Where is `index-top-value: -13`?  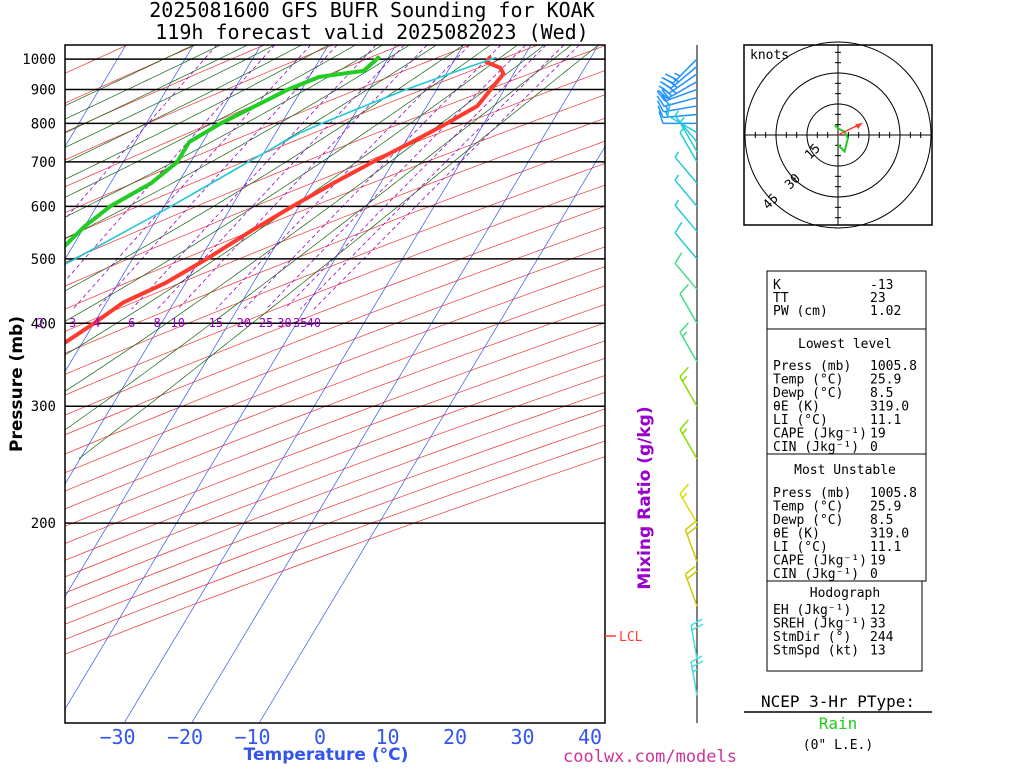
index-top-value: -13 is located at coordinates (881, 285).